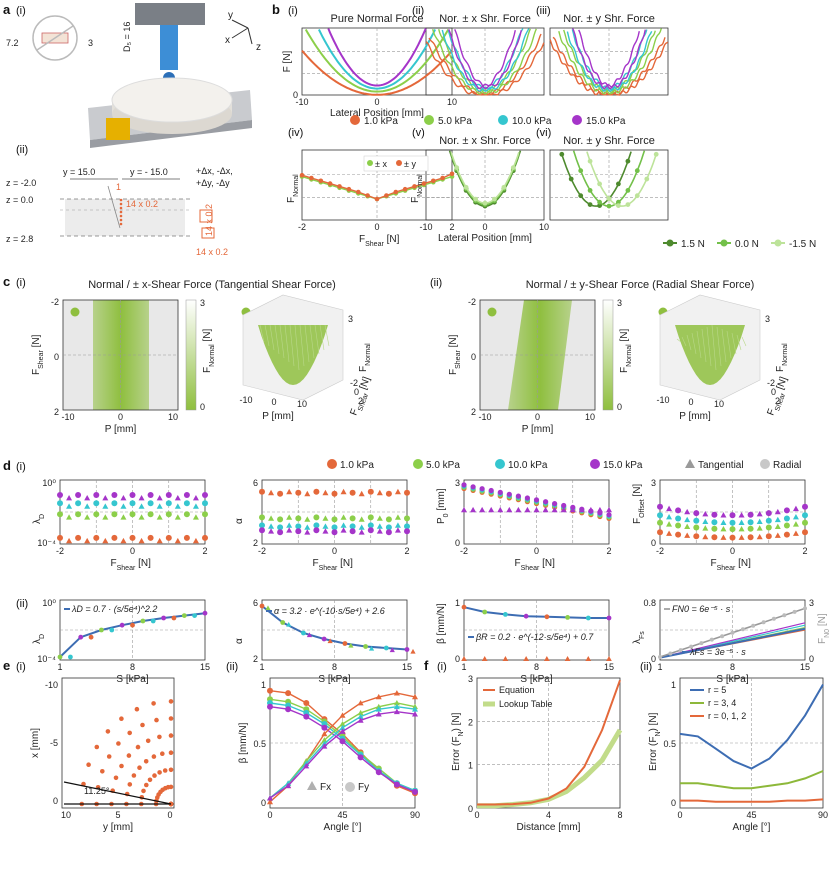  What do you see at coordinates (214, 171) in the screenshot?
I see `moves-1: +Δx, -Δx,` at bounding box center [214, 171].